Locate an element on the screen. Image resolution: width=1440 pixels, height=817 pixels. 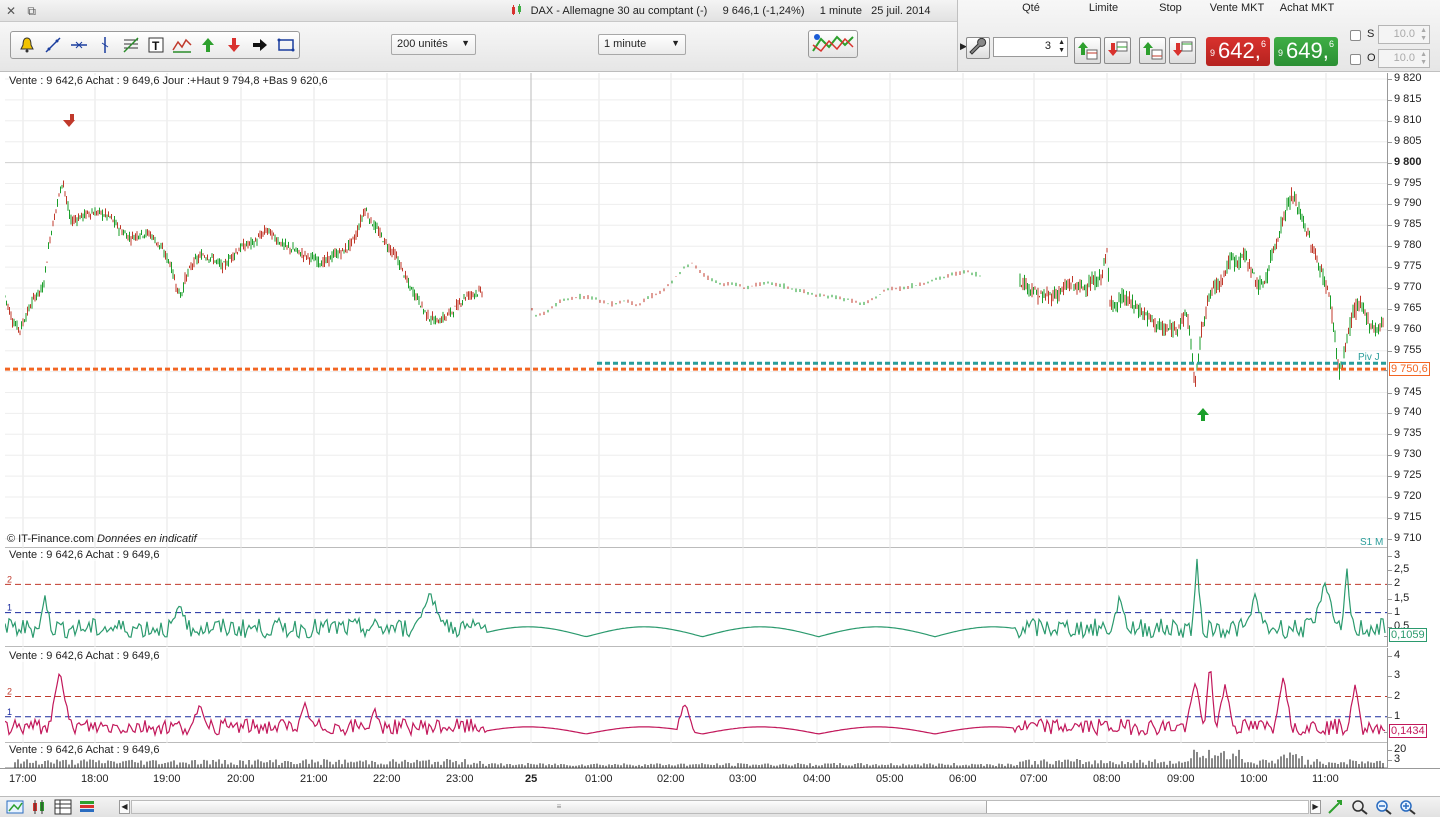
price-tick-label: 9 745 is located at coordinates (1405, 391).